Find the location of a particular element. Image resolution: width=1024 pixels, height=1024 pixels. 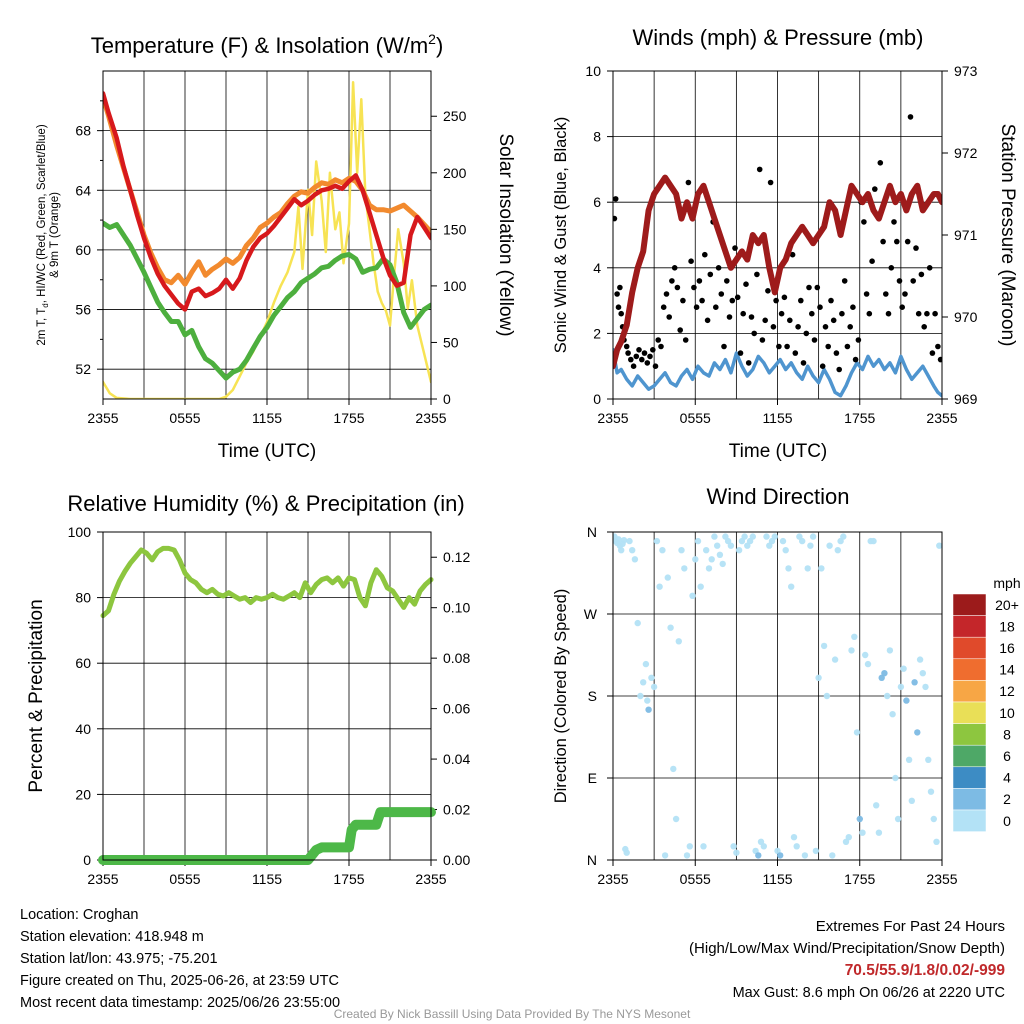

winds-x-tick-label: 0555 is located at coordinates (695, 418).